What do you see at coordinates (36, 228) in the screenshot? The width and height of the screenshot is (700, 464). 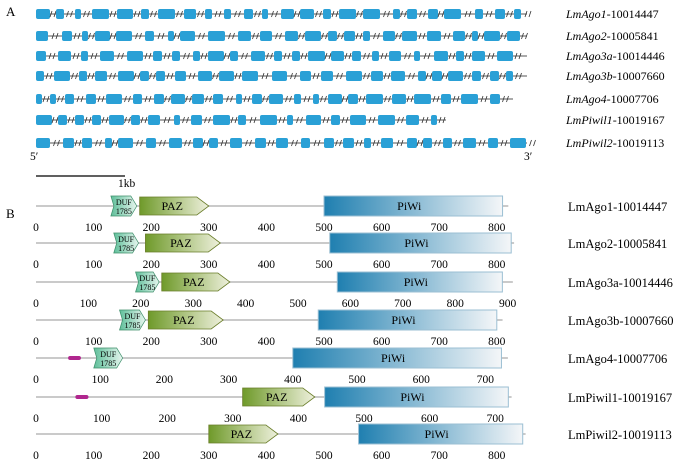 I see `tick-label: 0` at bounding box center [36, 228].